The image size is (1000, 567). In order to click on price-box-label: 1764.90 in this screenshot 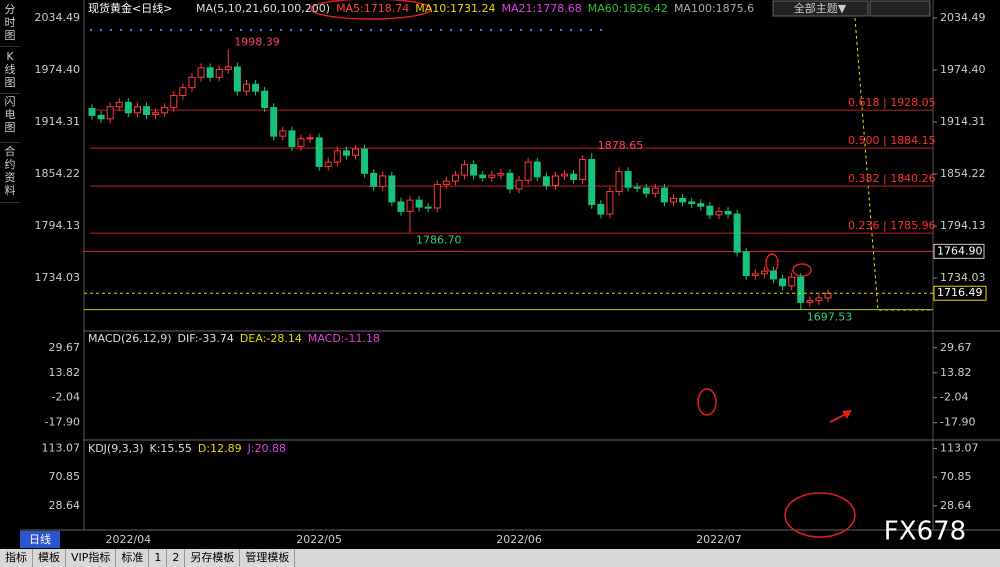, I will do `click(960, 250)`.